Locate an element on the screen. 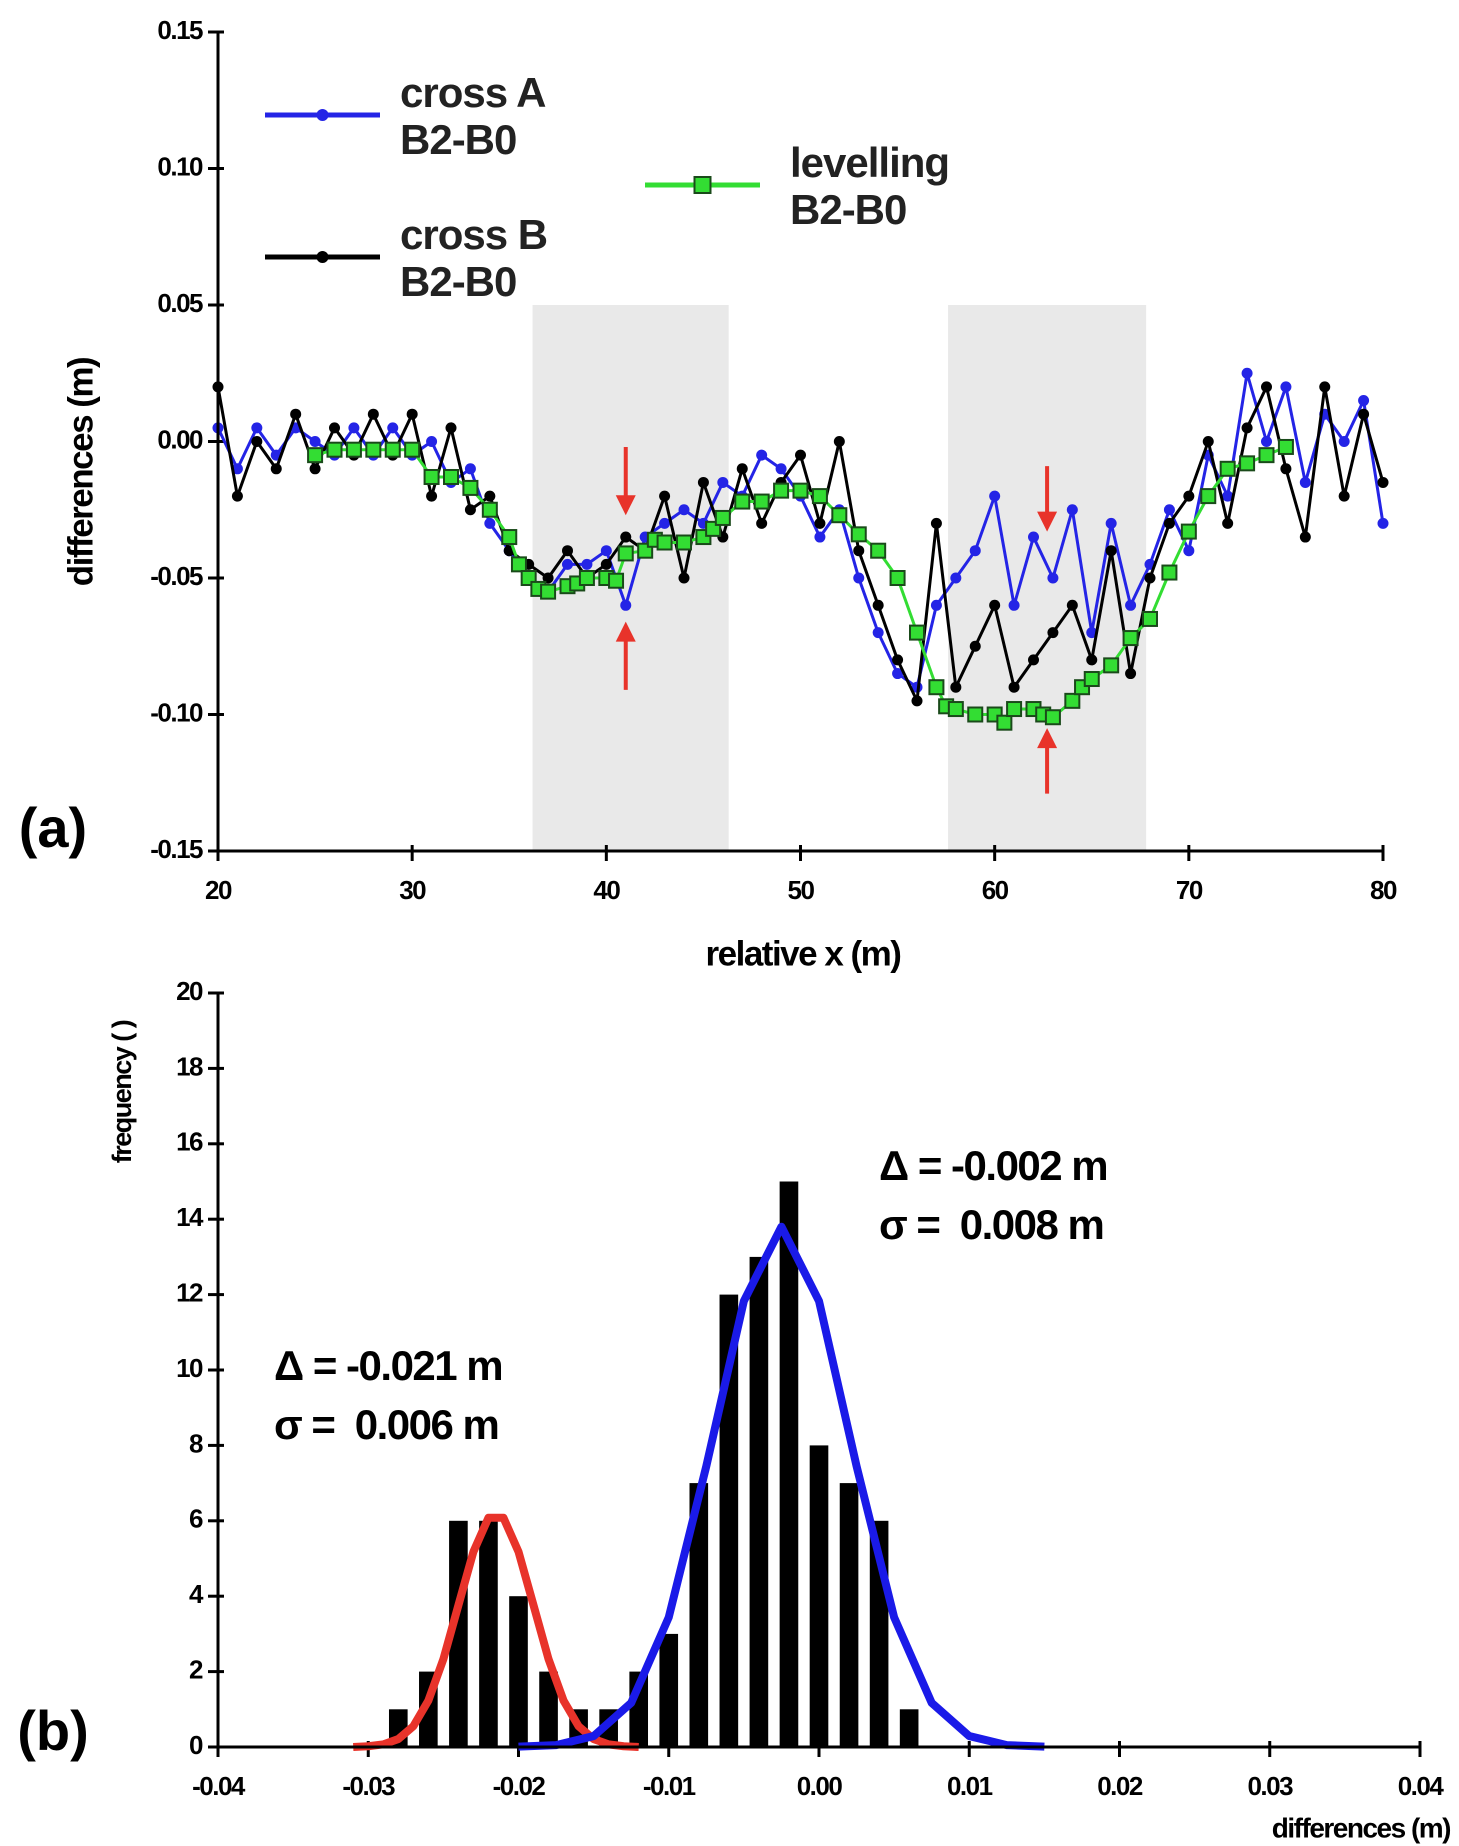 Image resolution: width=1459 pixels, height=1846 pixels. x-tick-label: -0.04 is located at coordinates (219, 1786).